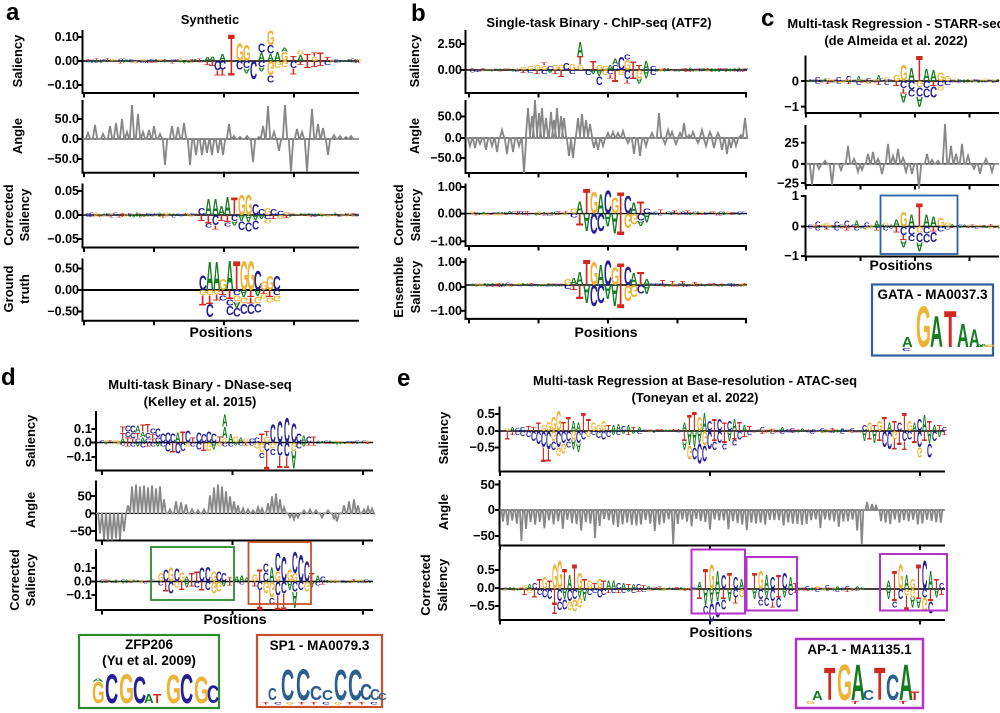 The height and width of the screenshot is (713, 1000). What do you see at coordinates (63, 85) in the screenshot?
I see `svg-text: −0.10` at bounding box center [63, 85].